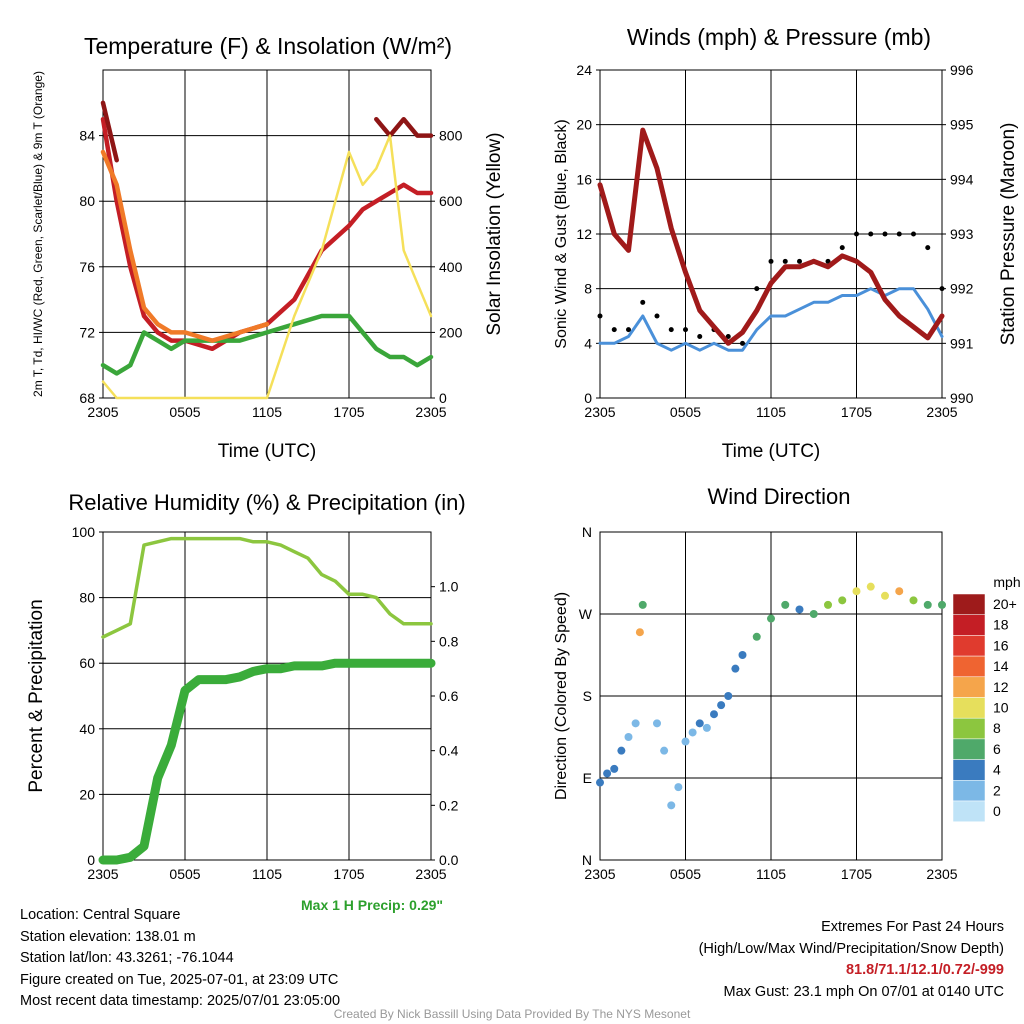 Image resolution: width=1024 pixels, height=1024 pixels. Describe the element at coordinates (449, 805) in the screenshot. I see `right-y-tick-label: 0.2` at that location.